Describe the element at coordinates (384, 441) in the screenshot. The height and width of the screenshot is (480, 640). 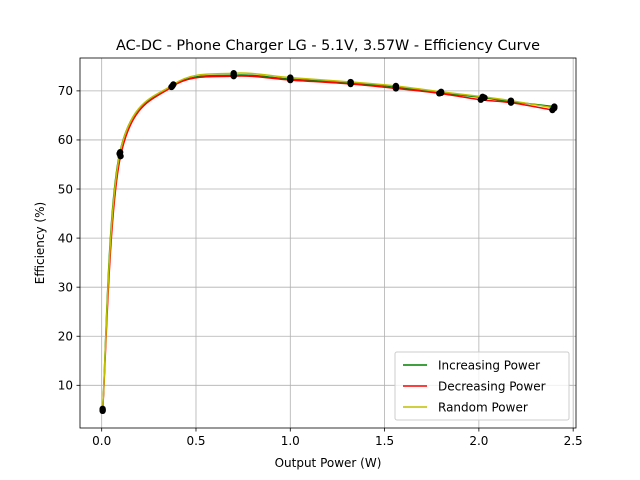
I see `x-tick-label: 1.5` at that location.